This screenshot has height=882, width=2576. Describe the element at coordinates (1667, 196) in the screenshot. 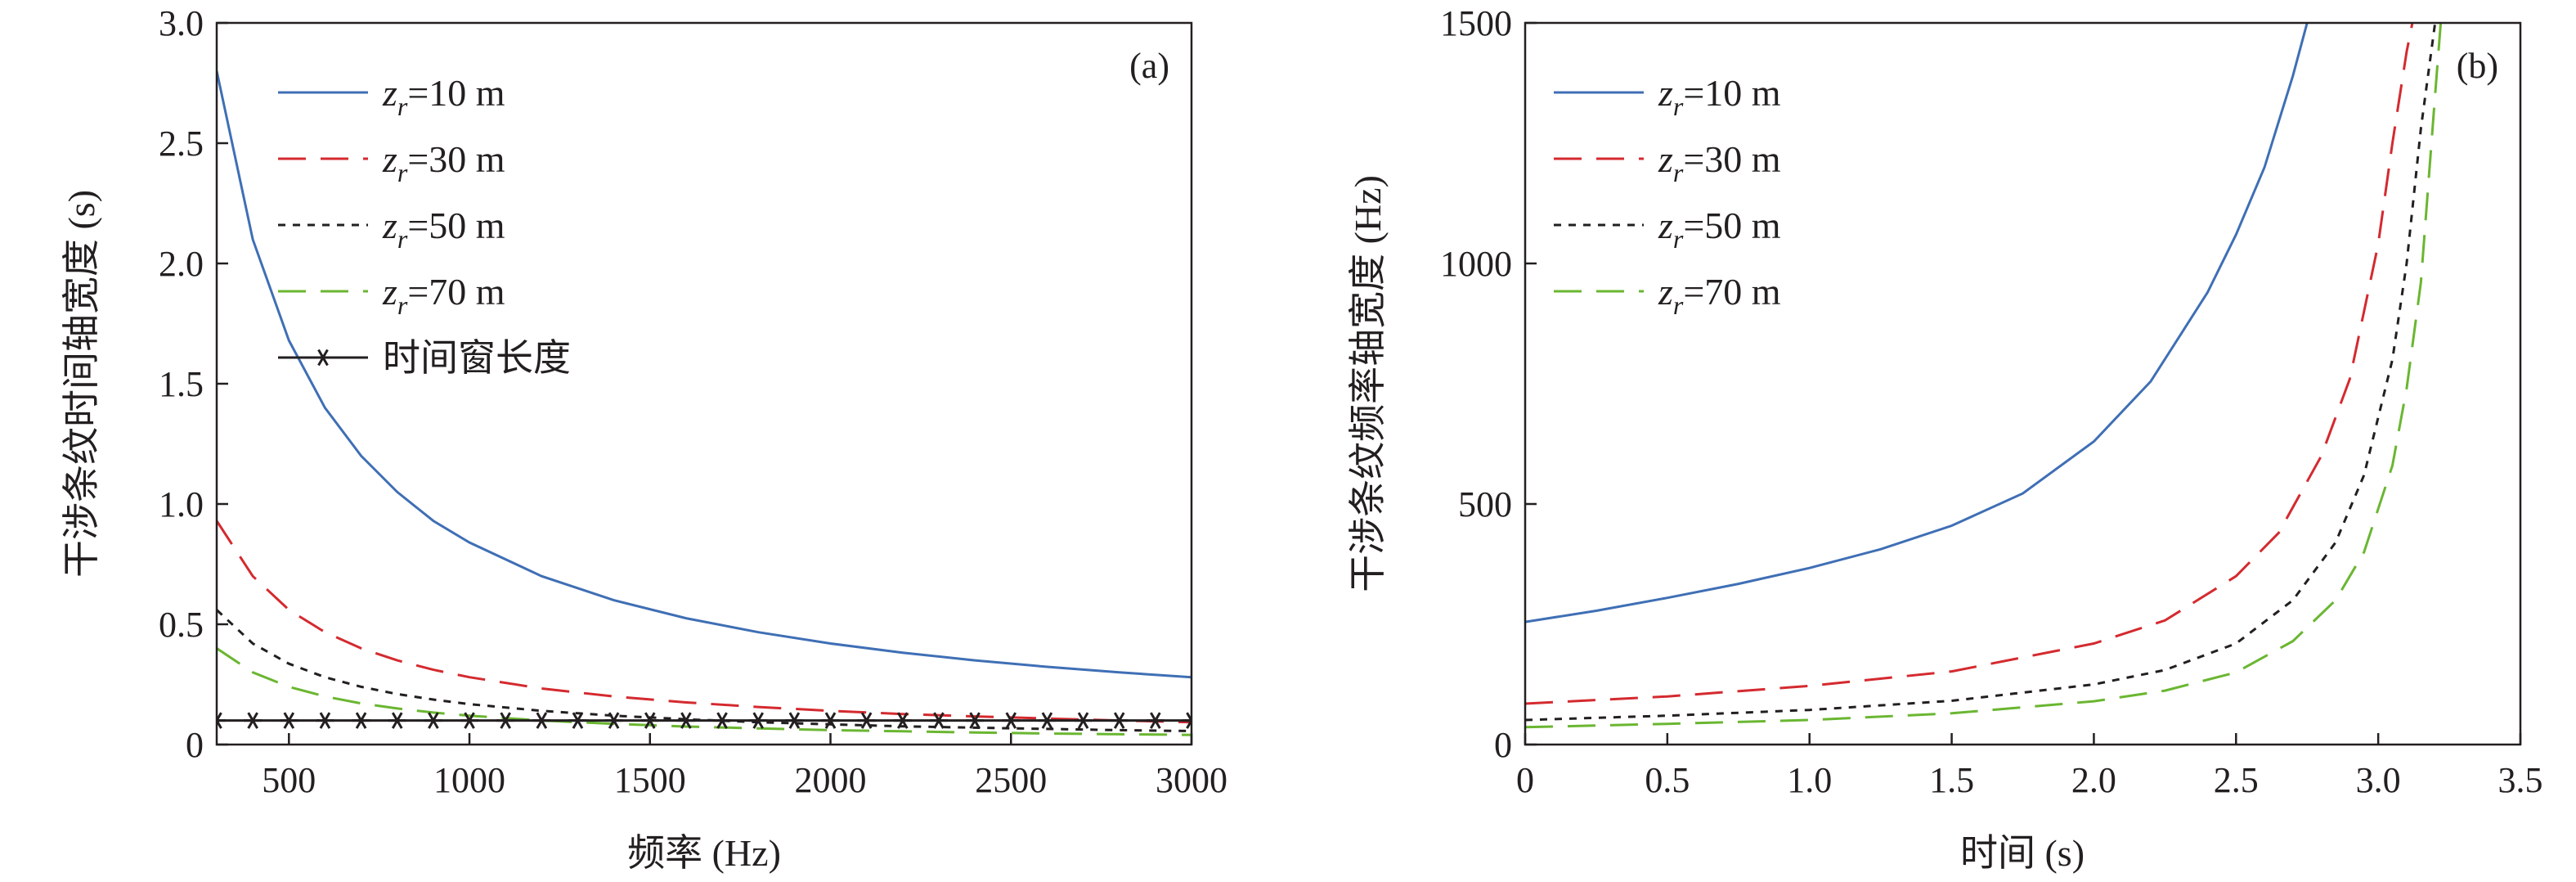

I see `panel-b-legend: zr=10 m zr=30 m zr=50 m zr=70 m` at that location.